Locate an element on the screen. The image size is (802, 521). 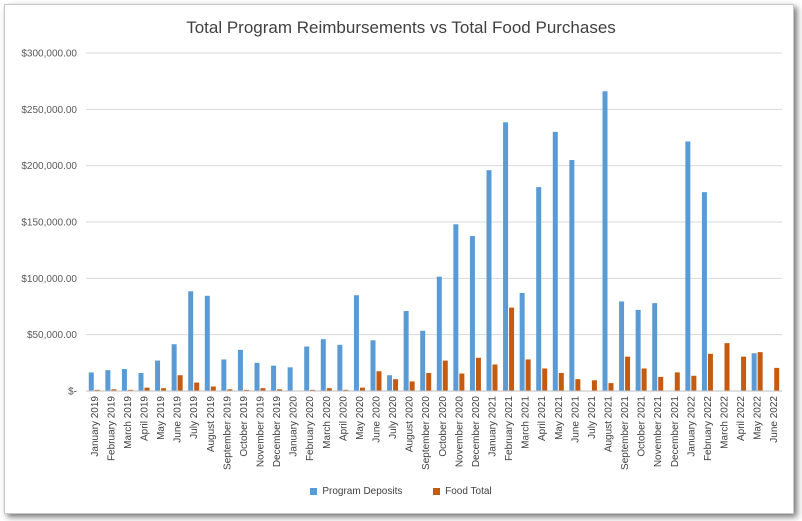
x-tick-label: September 2021 is located at coordinates (625, 433).